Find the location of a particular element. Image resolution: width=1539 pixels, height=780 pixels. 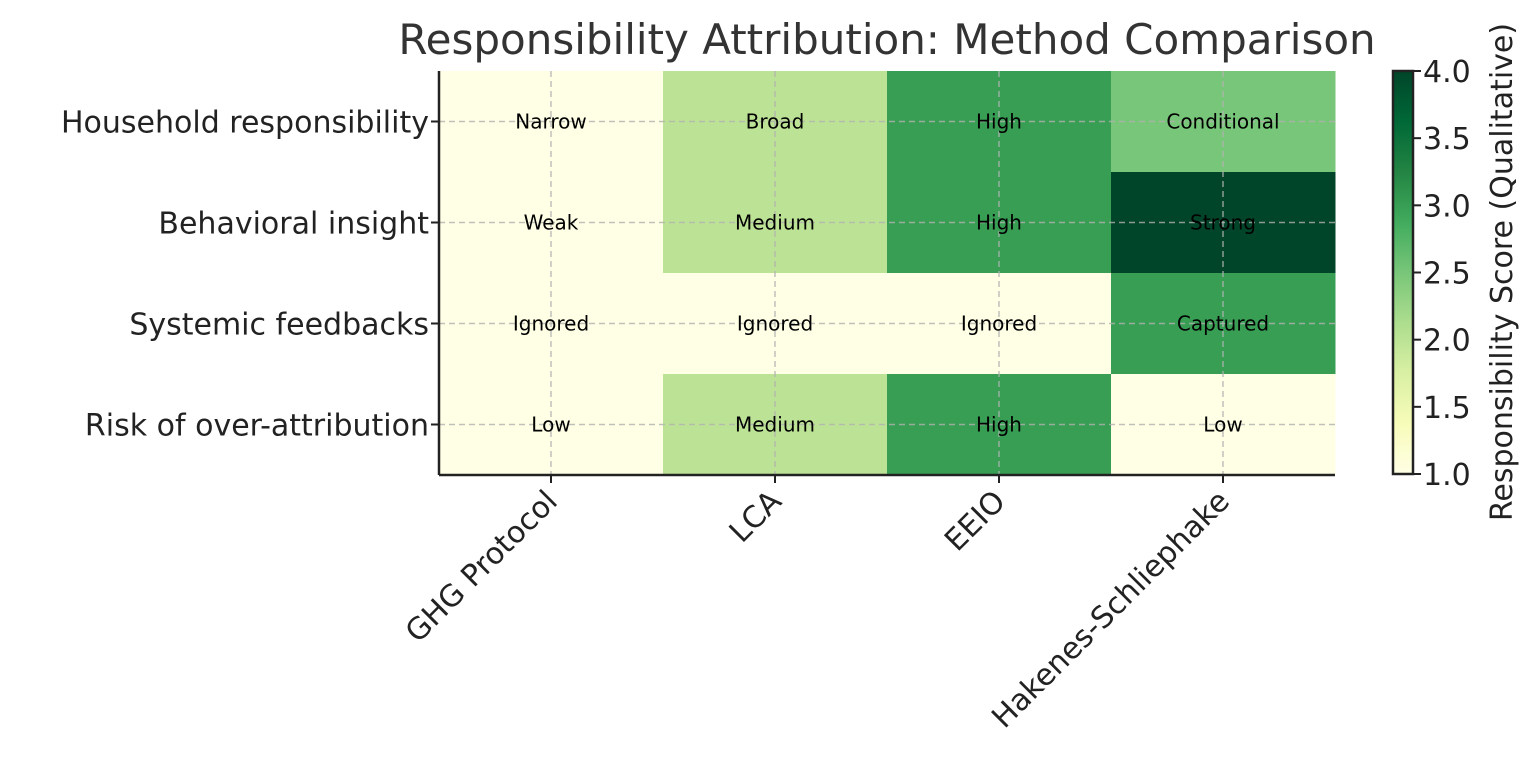

y-tick-label: Behavioral insight is located at coordinates (293, 224).